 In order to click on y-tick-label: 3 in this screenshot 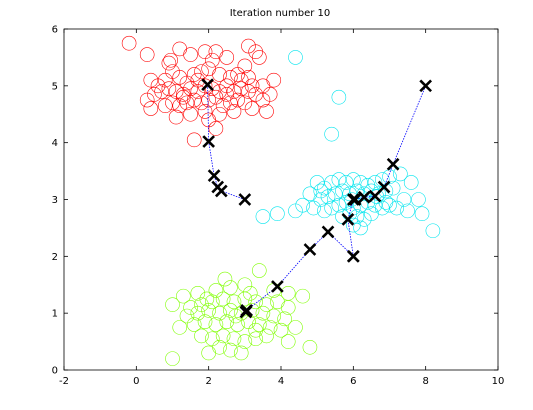, I will do `click(55, 200)`.